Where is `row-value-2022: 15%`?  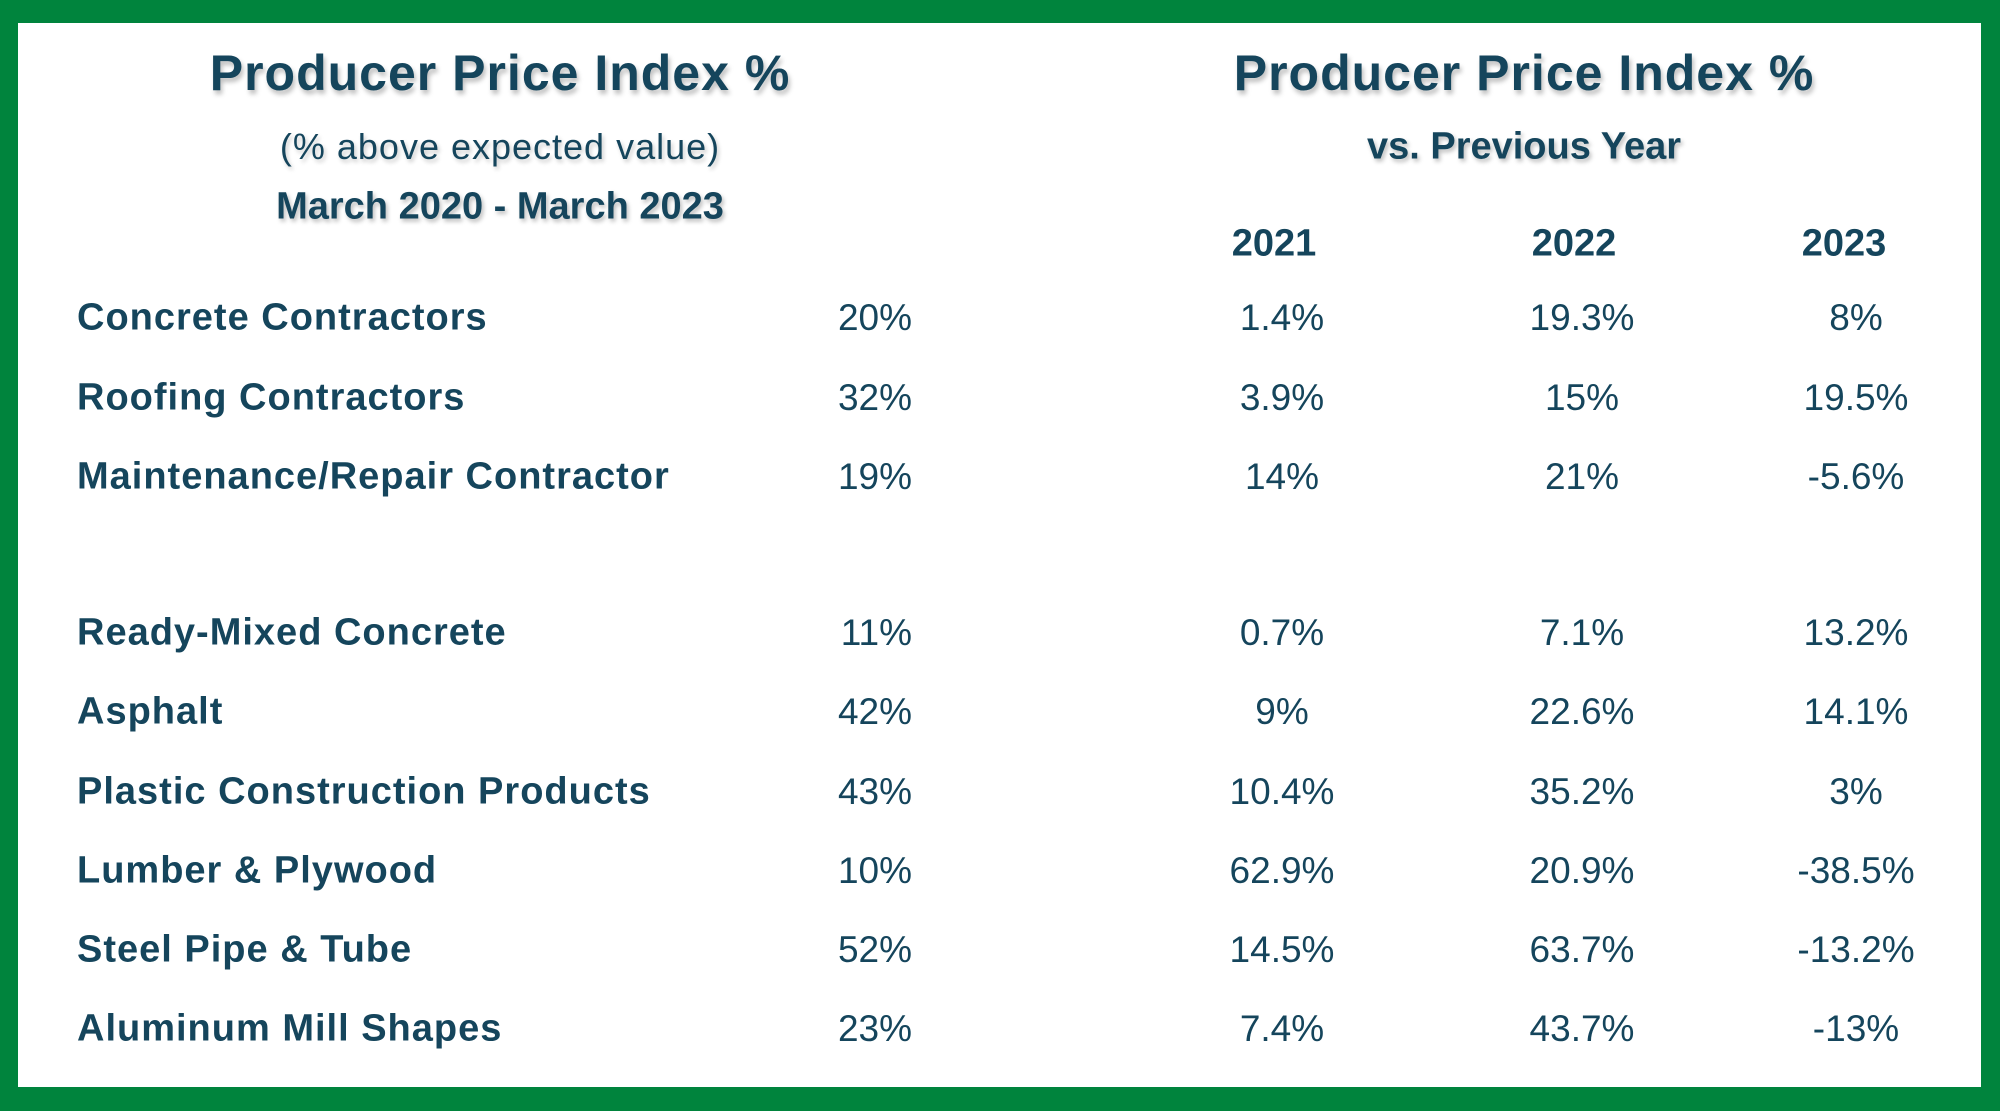
row-value-2022: 15% is located at coordinates (1582, 397).